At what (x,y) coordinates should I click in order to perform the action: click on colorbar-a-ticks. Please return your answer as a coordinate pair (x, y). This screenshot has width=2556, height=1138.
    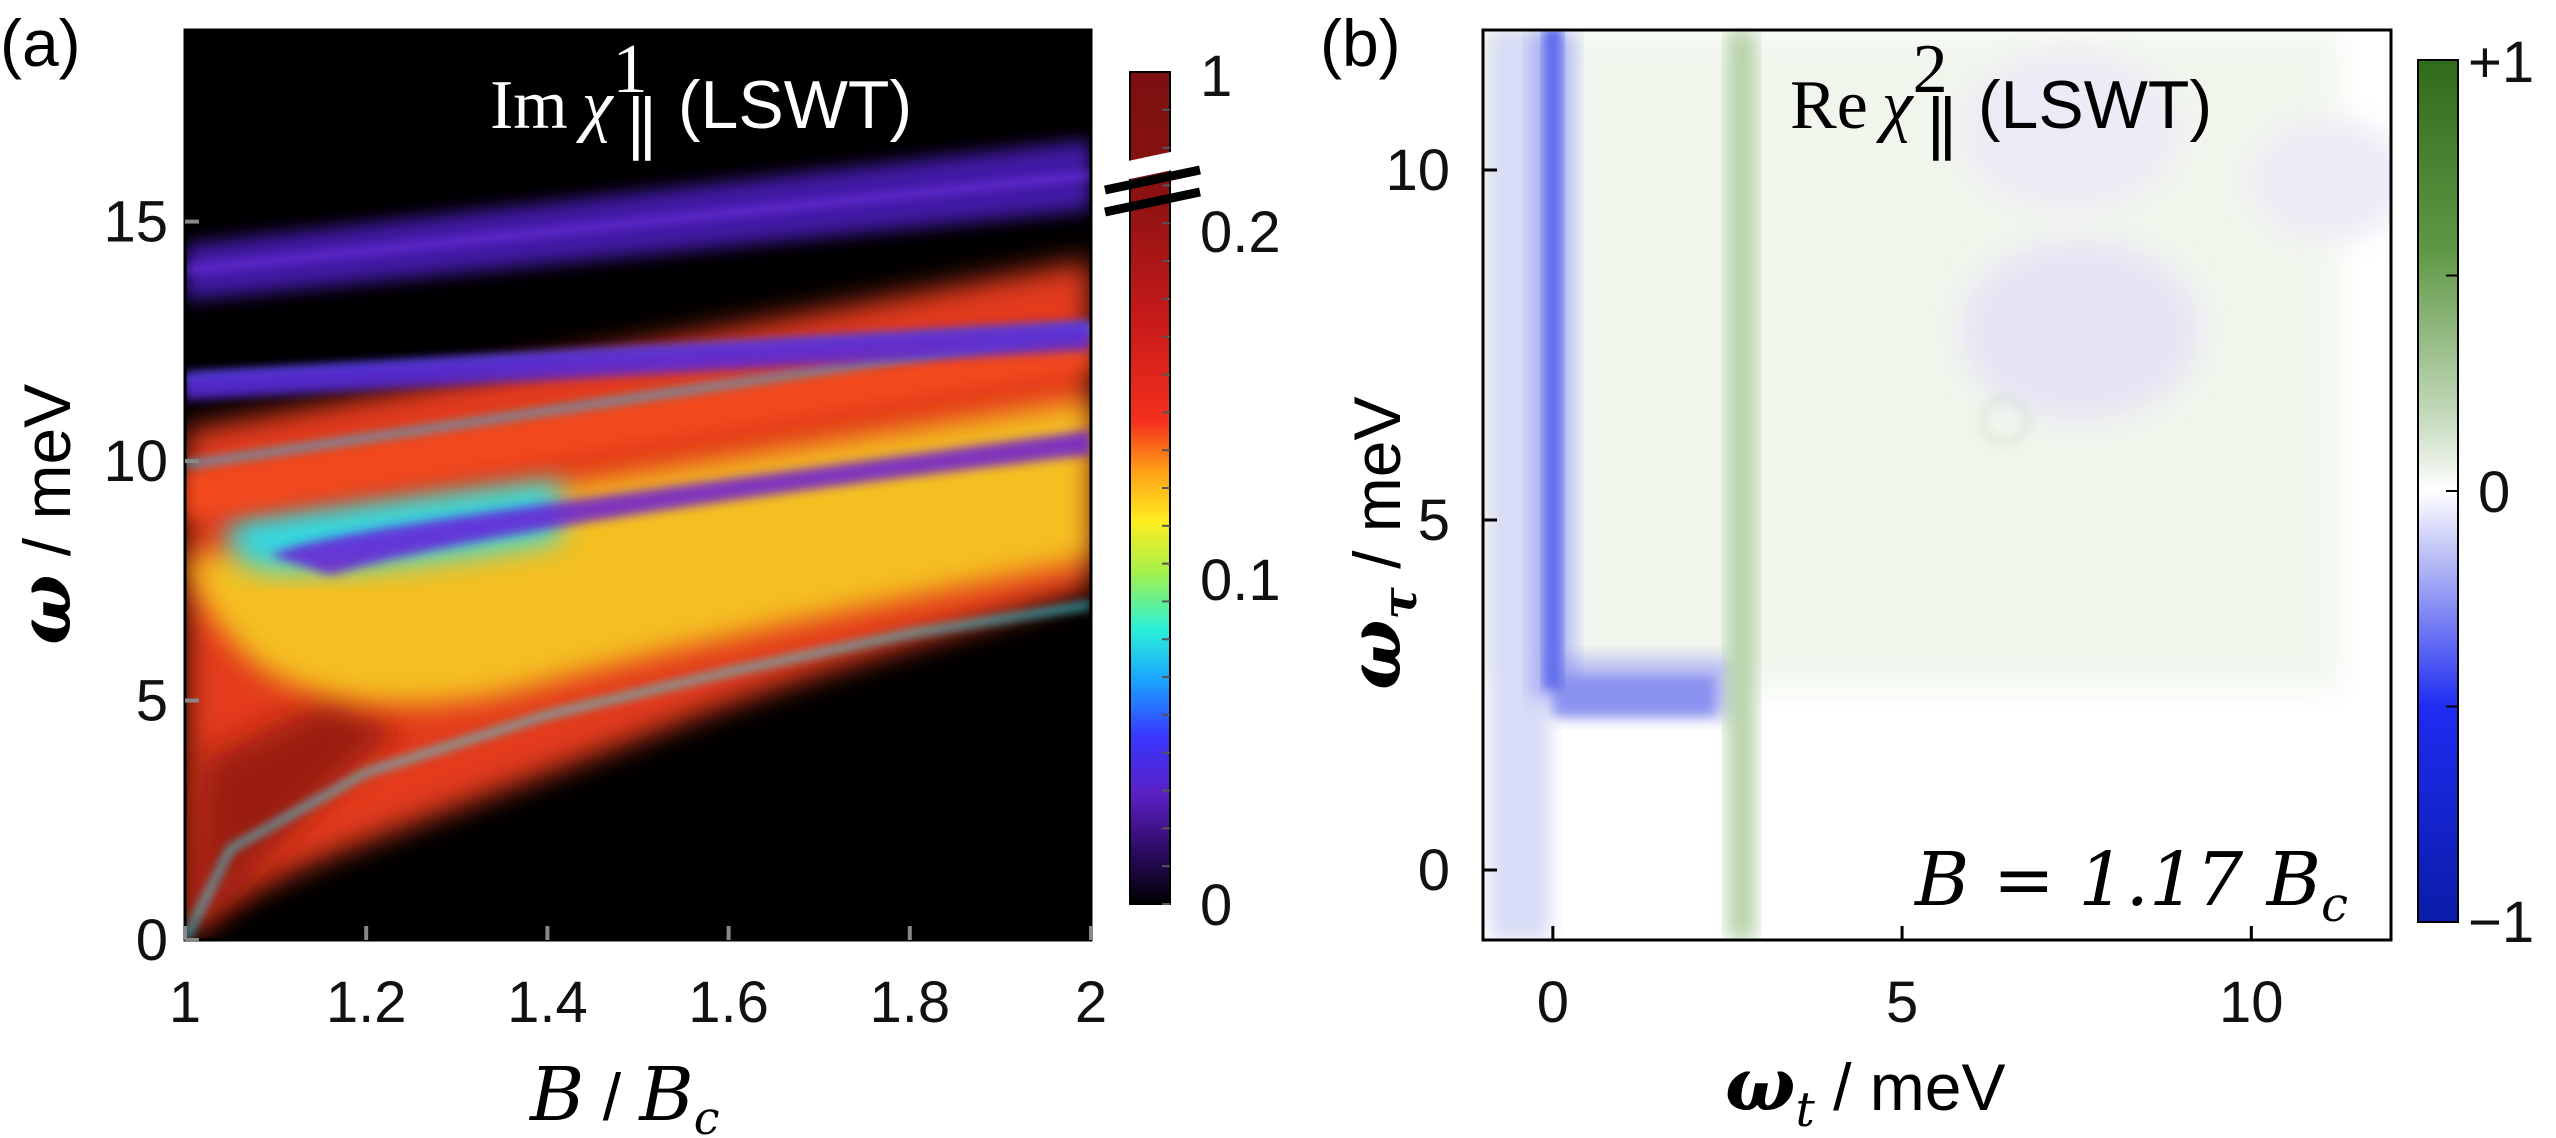
    Looking at the image, I should click on (1166, 506).